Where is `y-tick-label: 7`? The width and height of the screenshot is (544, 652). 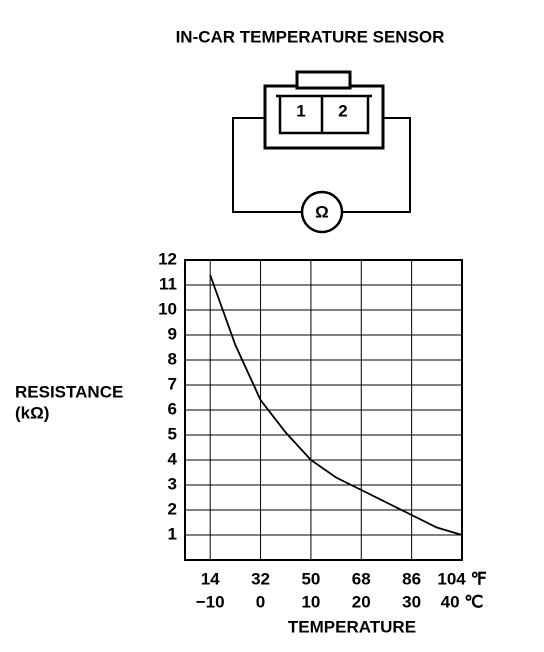
y-tick-label: 7 is located at coordinates (172, 383).